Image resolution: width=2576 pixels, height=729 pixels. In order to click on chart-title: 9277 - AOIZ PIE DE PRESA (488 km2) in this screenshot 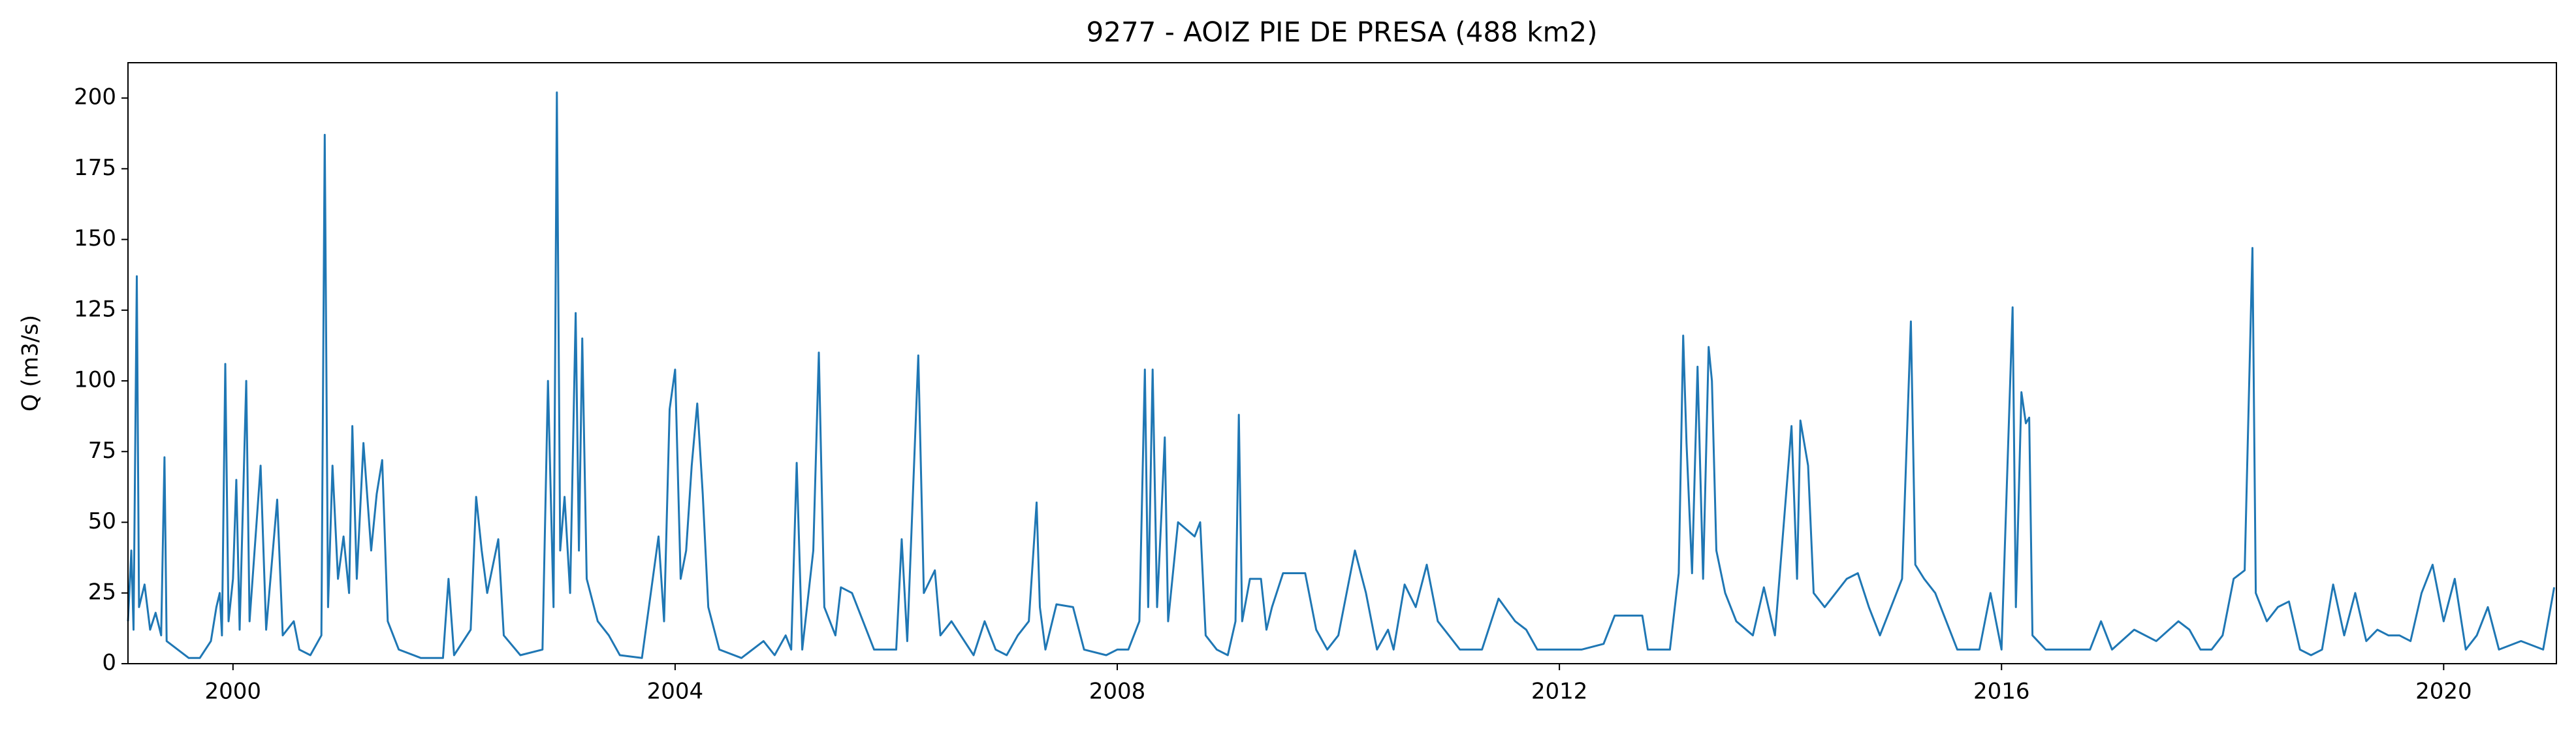, I will do `click(1343, 32)`.